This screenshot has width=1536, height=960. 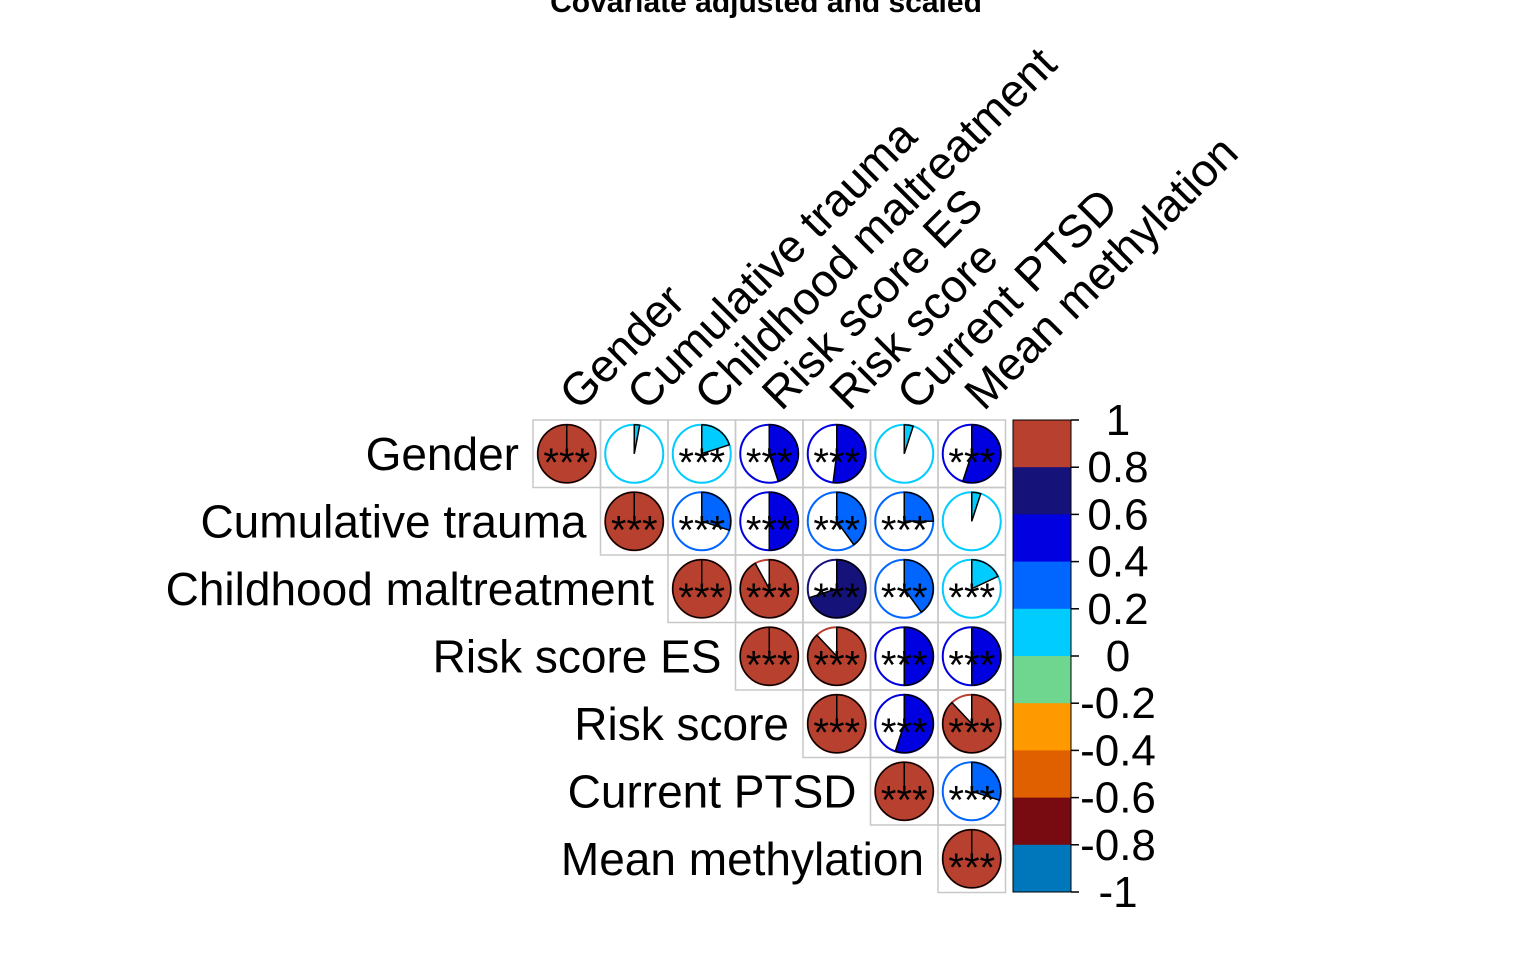 I want to click on cell-3-6: ***, so click(x=972, y=656).